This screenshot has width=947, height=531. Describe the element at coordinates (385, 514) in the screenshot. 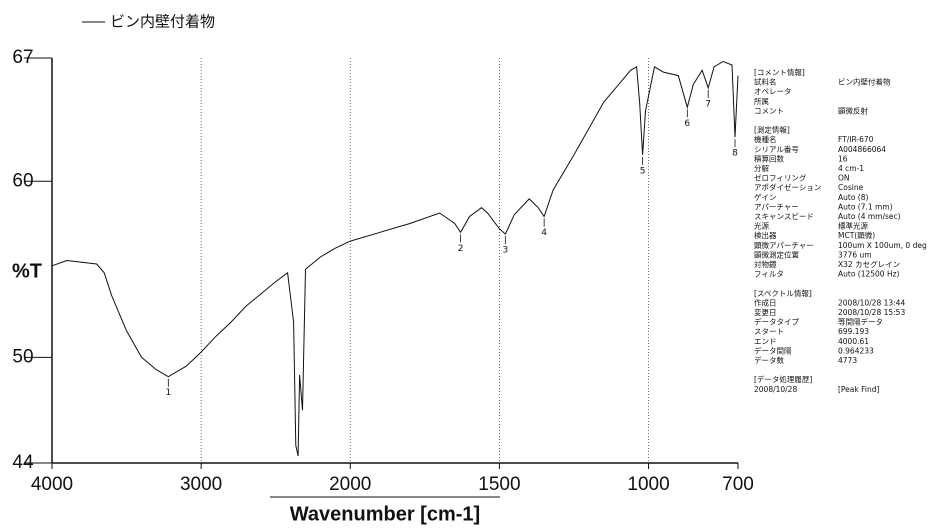

I see `x-axis-label: Wavenumber [cm-1]` at that location.